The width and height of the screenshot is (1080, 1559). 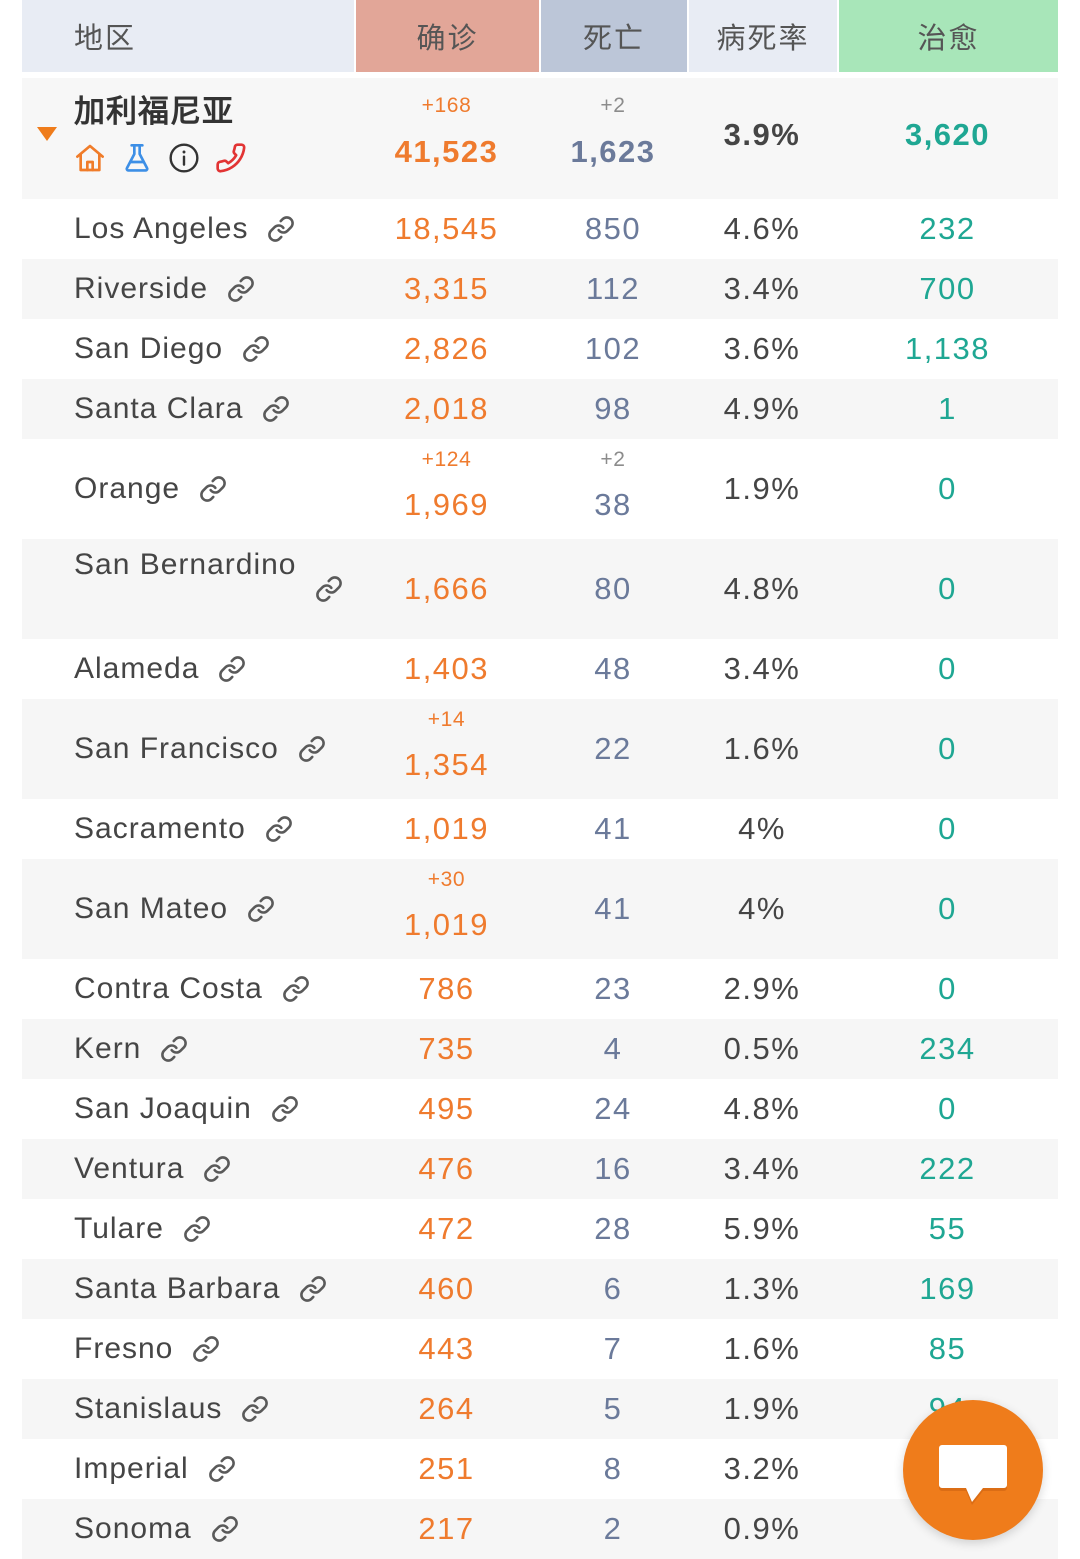 I want to click on chat-button, so click(x=973, y=1470).